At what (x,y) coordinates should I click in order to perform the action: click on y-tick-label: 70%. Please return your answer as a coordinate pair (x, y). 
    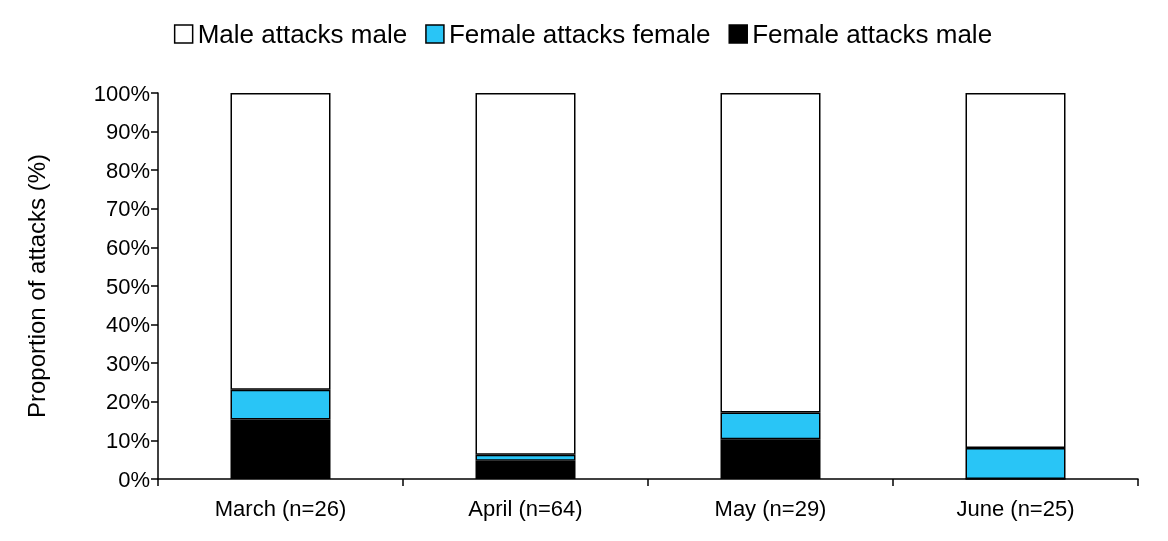
    Looking at the image, I should click on (127, 209).